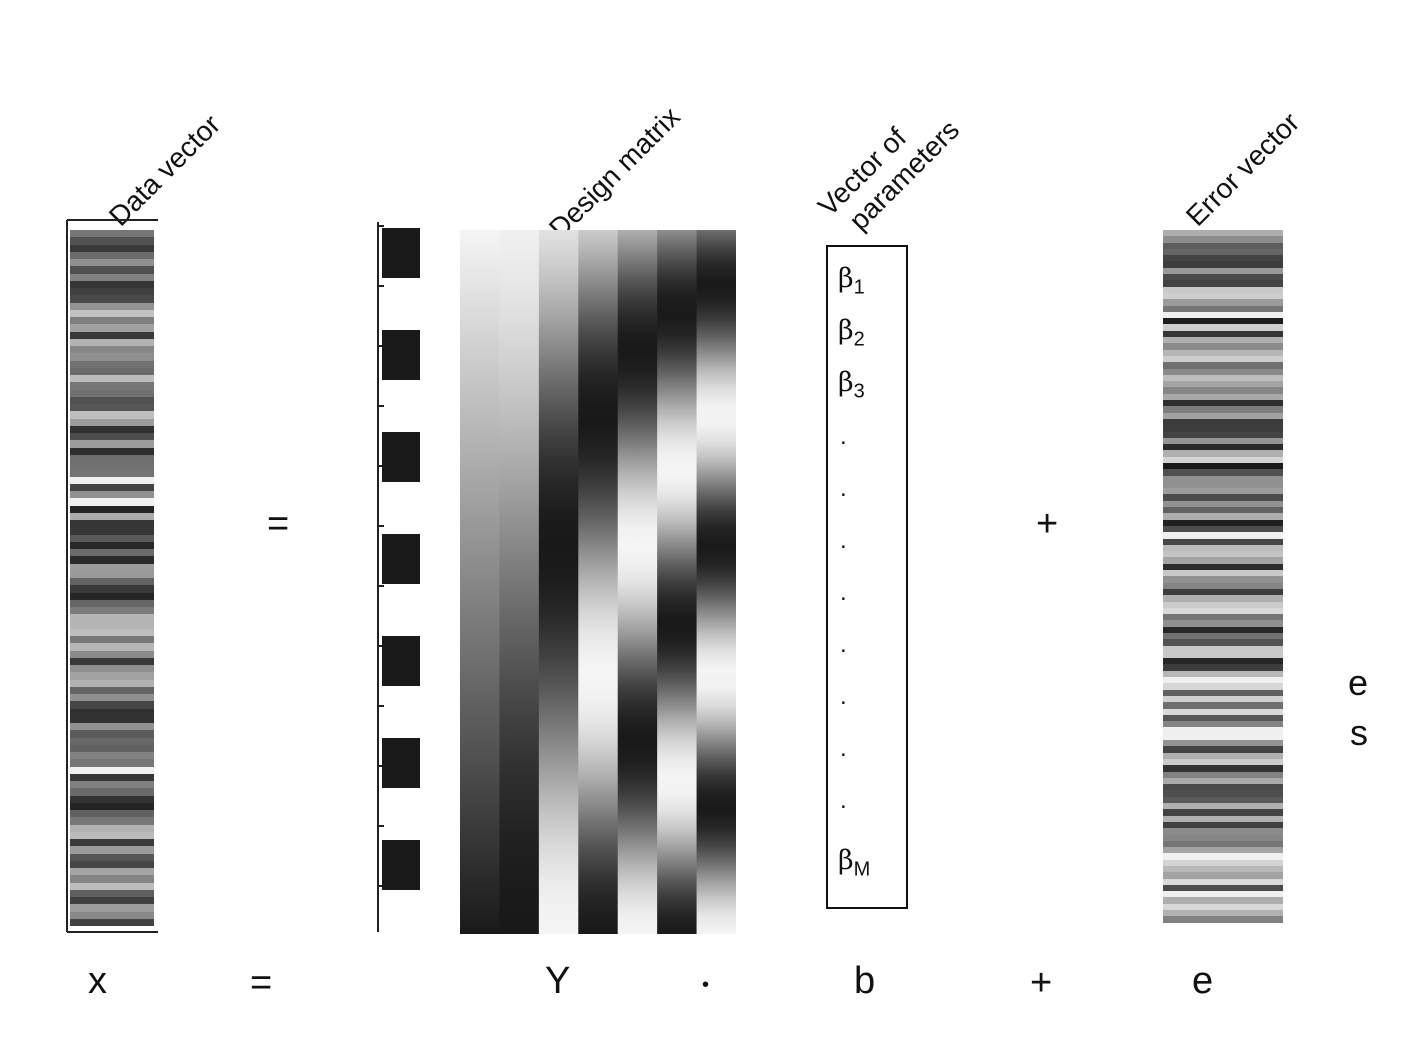 This screenshot has height=1047, width=1424. I want to click on equation-equals: =, so click(261, 983).